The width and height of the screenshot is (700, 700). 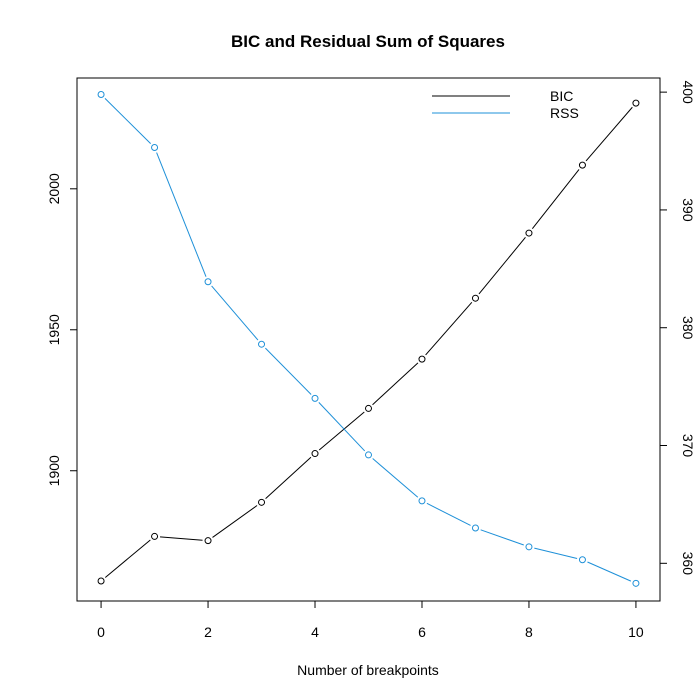 I want to click on x-tick-label: 2, so click(x=208, y=632).